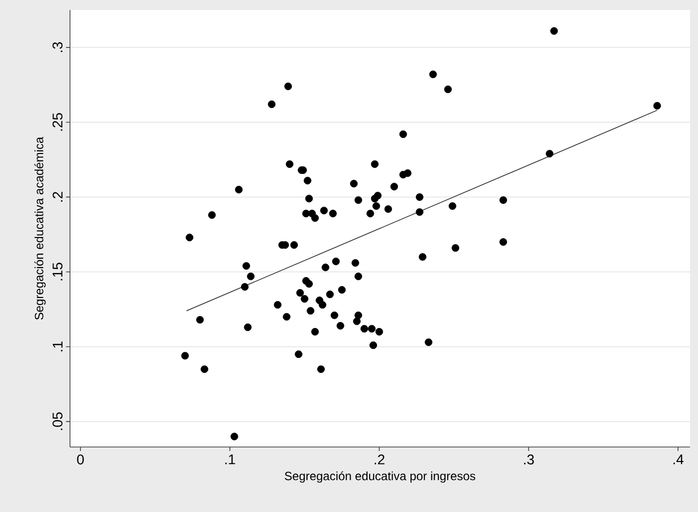 The image size is (698, 512). What do you see at coordinates (57, 421) in the screenshot?
I see `y-tick-label: .05` at bounding box center [57, 421].